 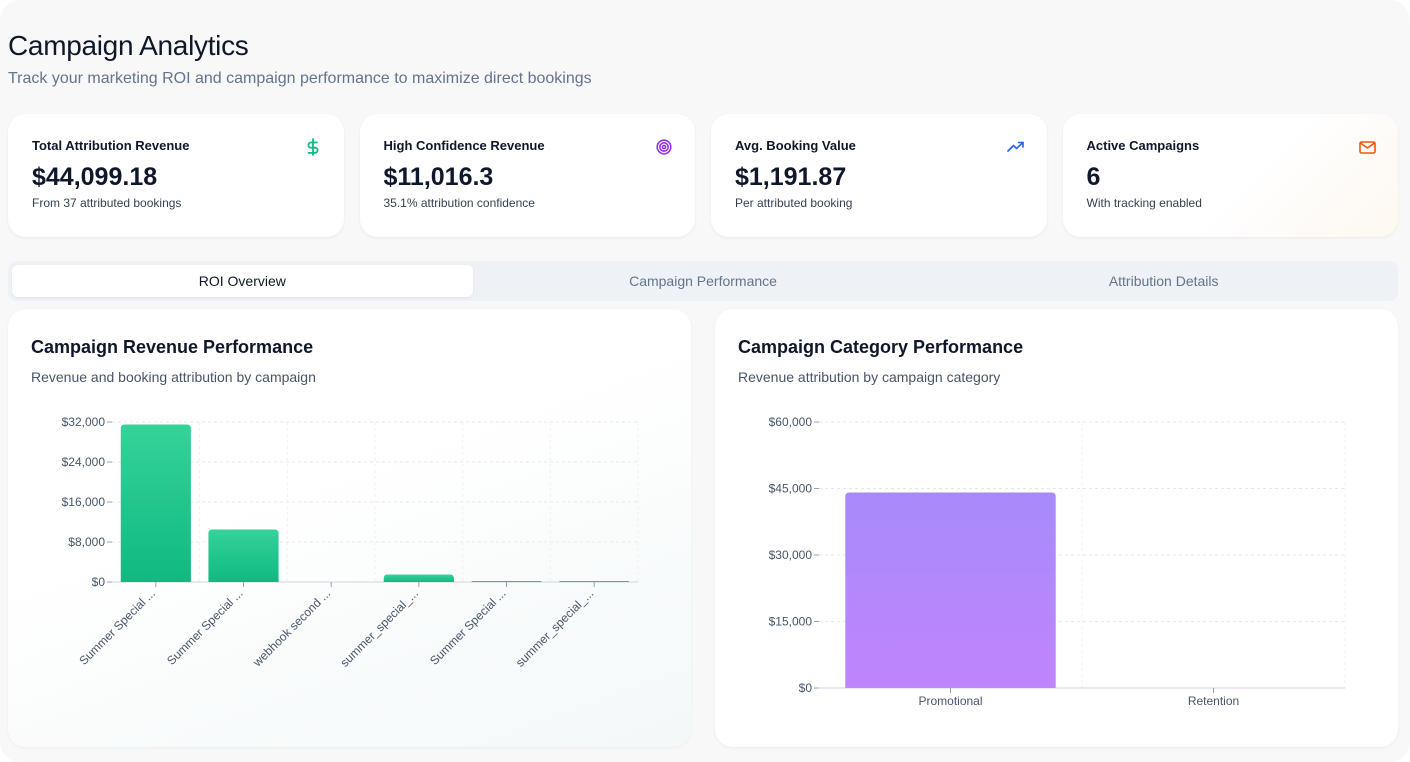 What do you see at coordinates (84, 462) in the screenshot?
I see `y-tick-label: $24,000` at bounding box center [84, 462].